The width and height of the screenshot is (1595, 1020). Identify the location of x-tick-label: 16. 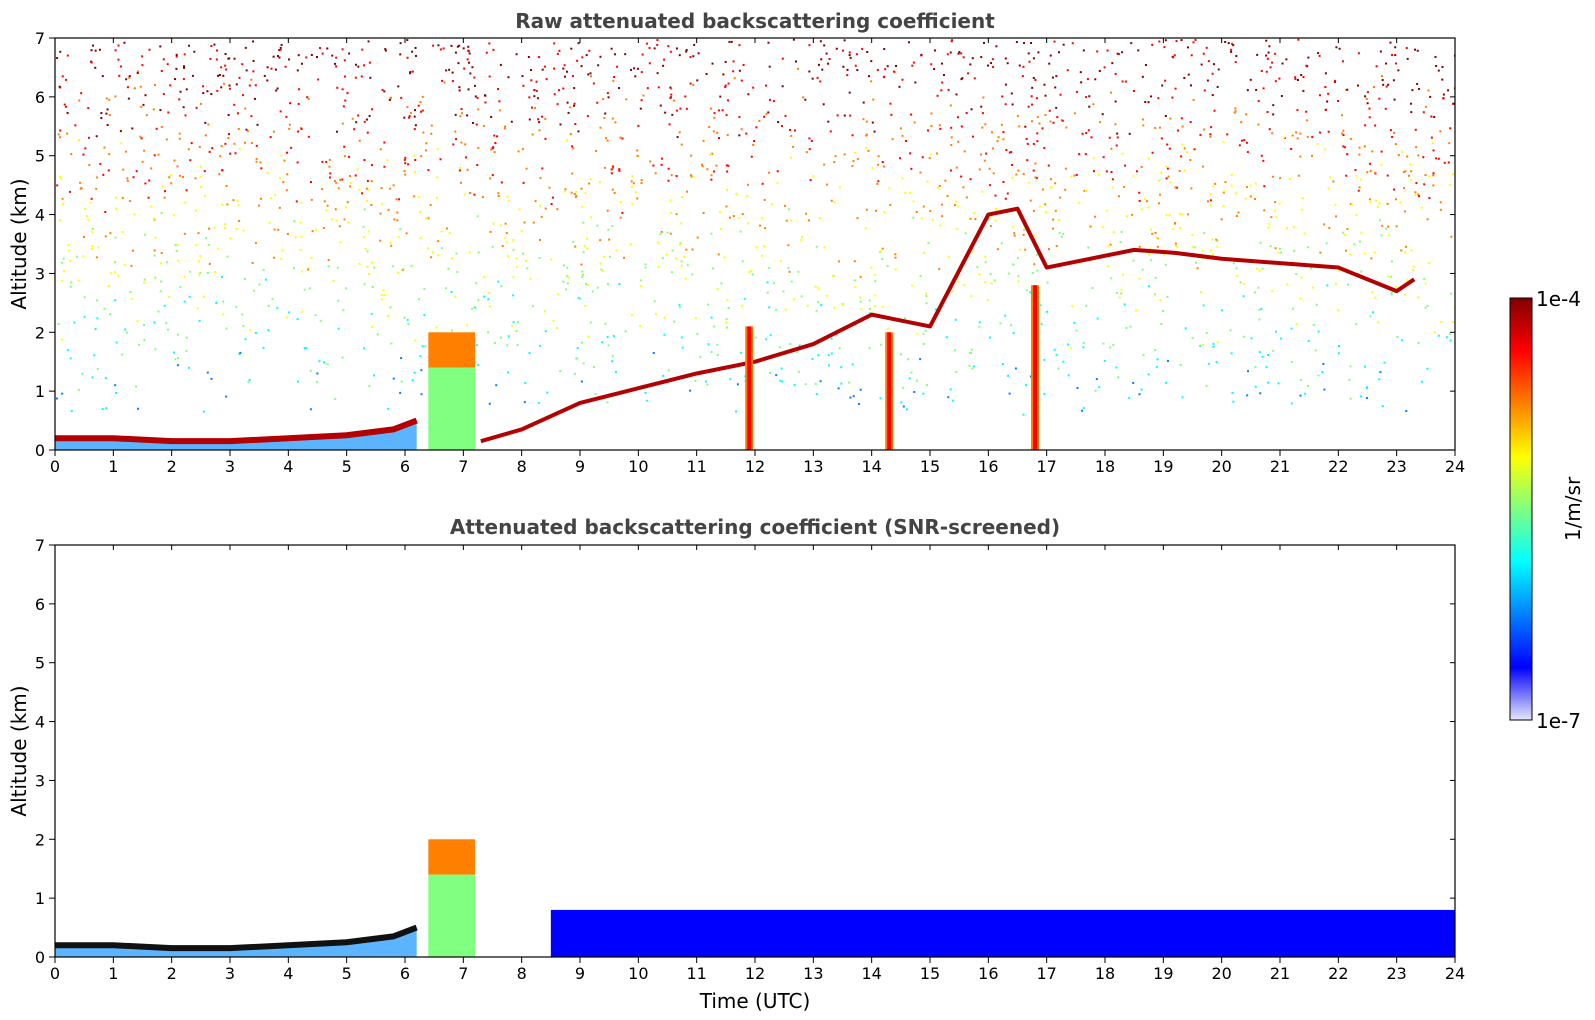
(988, 466).